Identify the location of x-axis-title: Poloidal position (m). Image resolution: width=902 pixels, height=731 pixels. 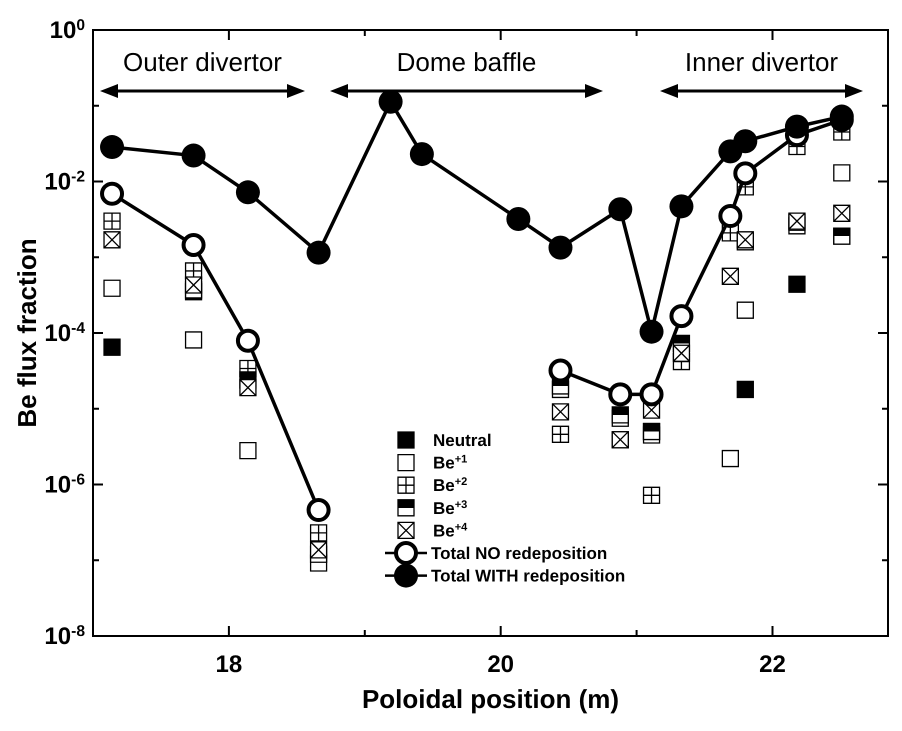
(491, 699).